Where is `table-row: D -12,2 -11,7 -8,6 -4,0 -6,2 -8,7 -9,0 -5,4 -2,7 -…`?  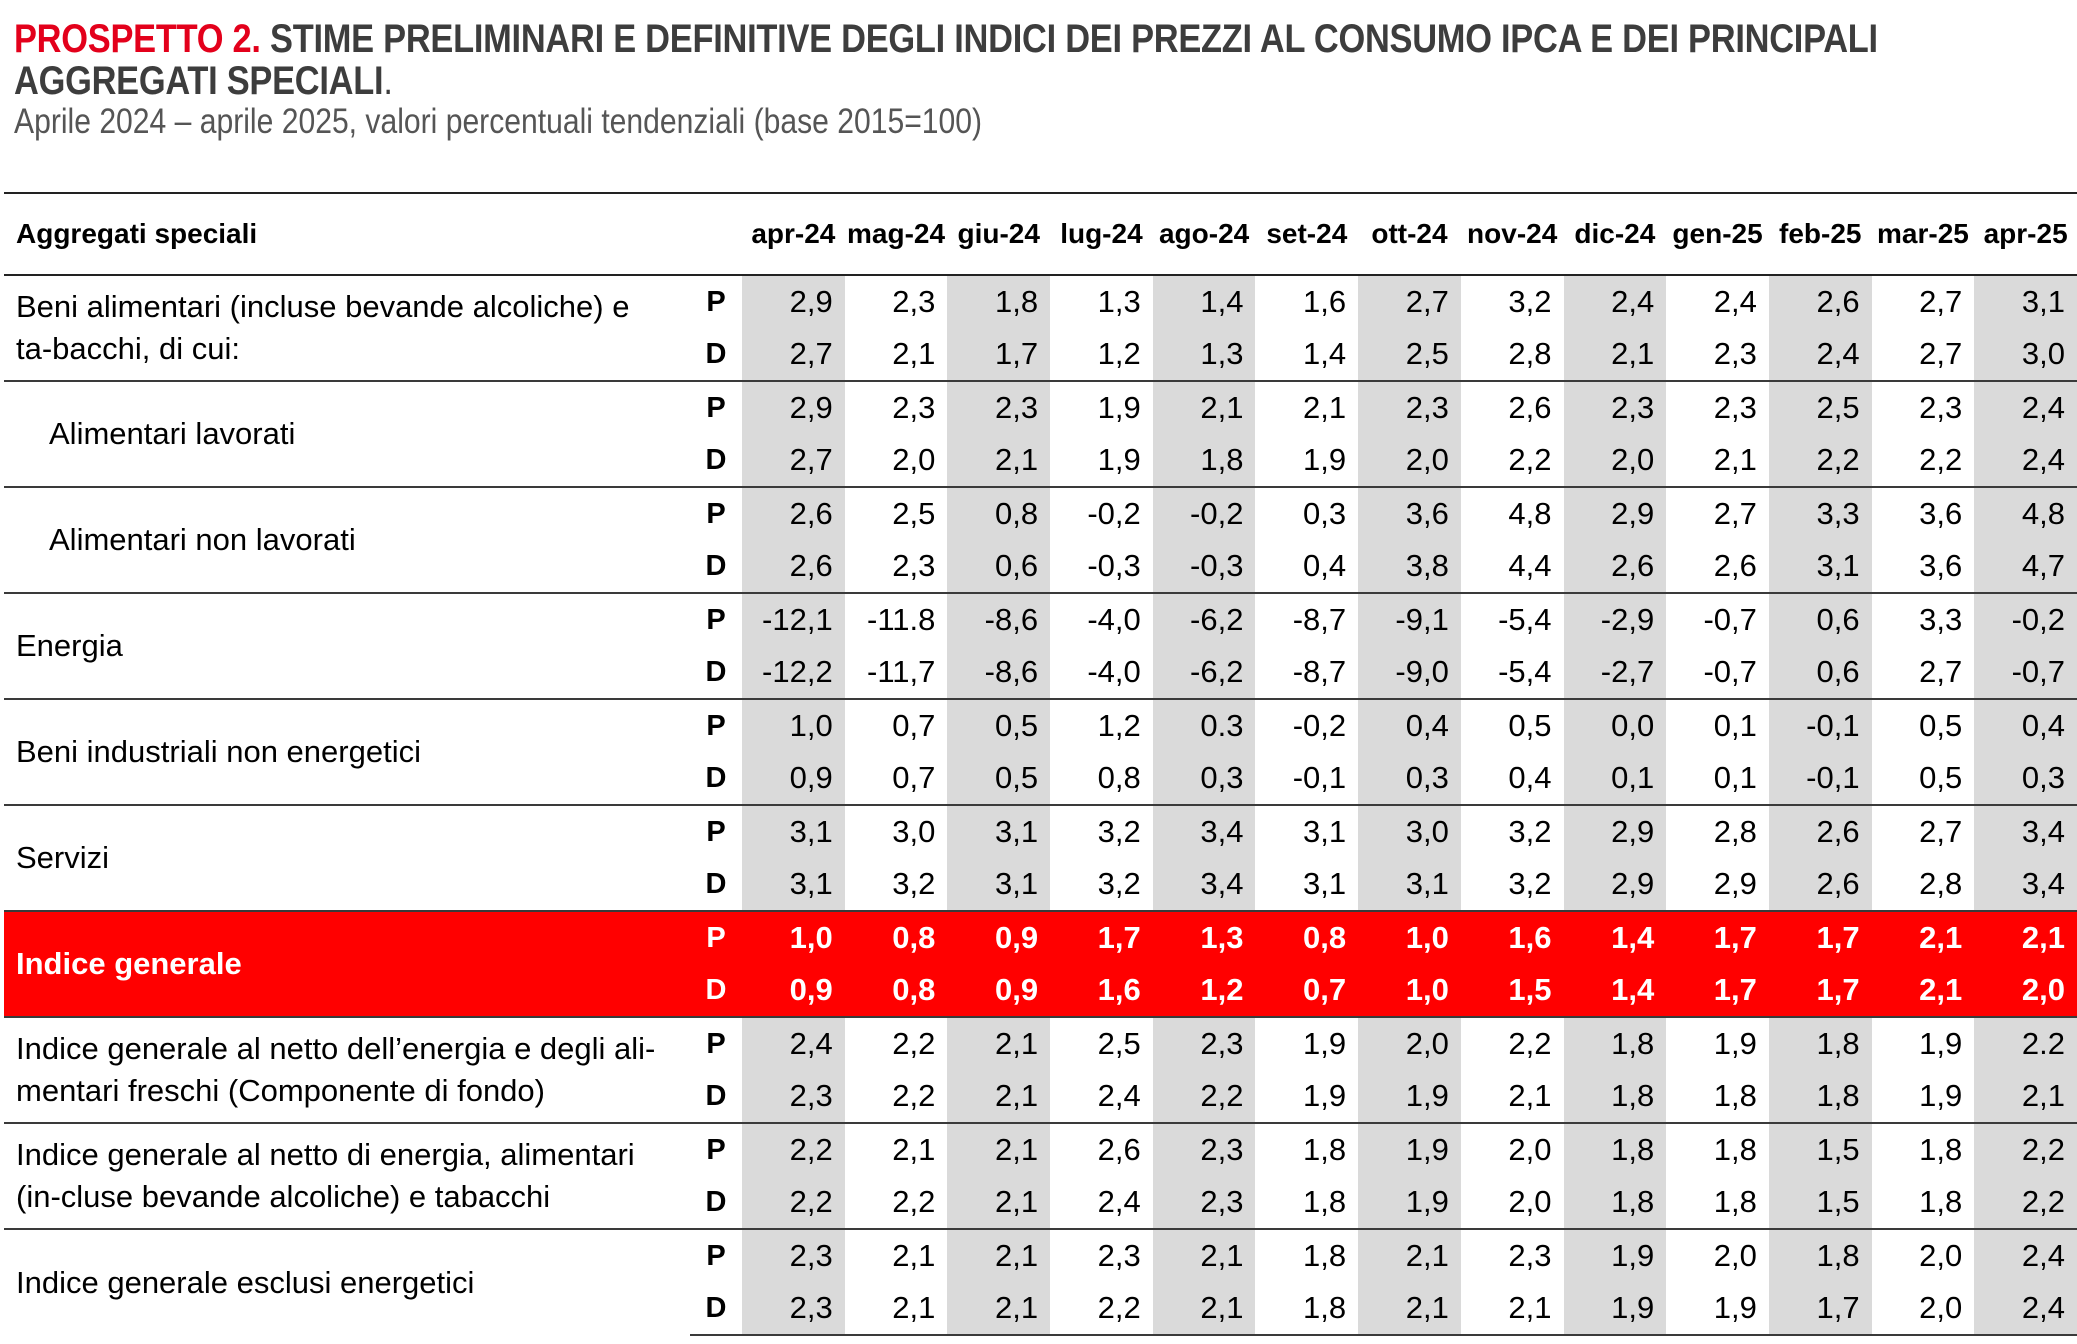
table-row: D -12,2 -11,7 -8,6 -4,0 -6,2 -8,7 -9,0 -5,4 -2,7 -… is located at coordinates (1040, 672).